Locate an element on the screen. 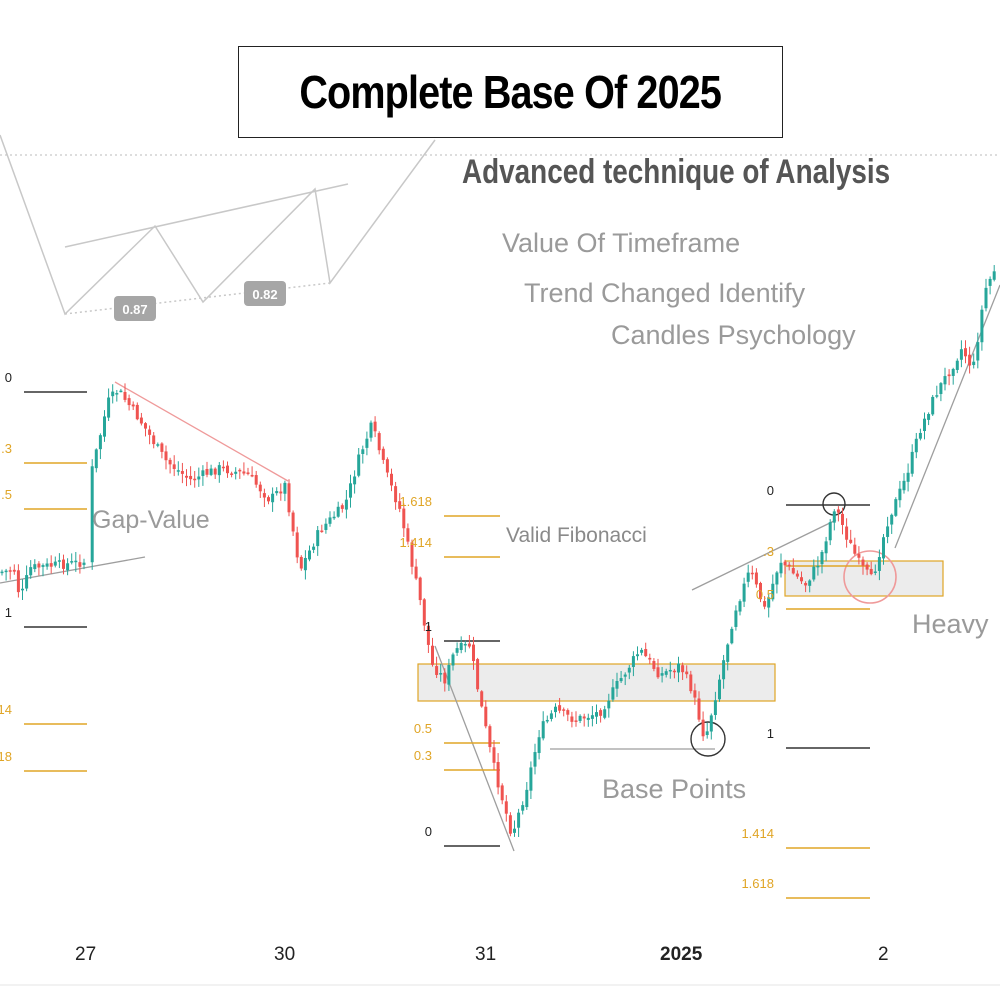 The width and height of the screenshot is (1000, 1000). pattern-lower-line is located at coordinates (197, 298).